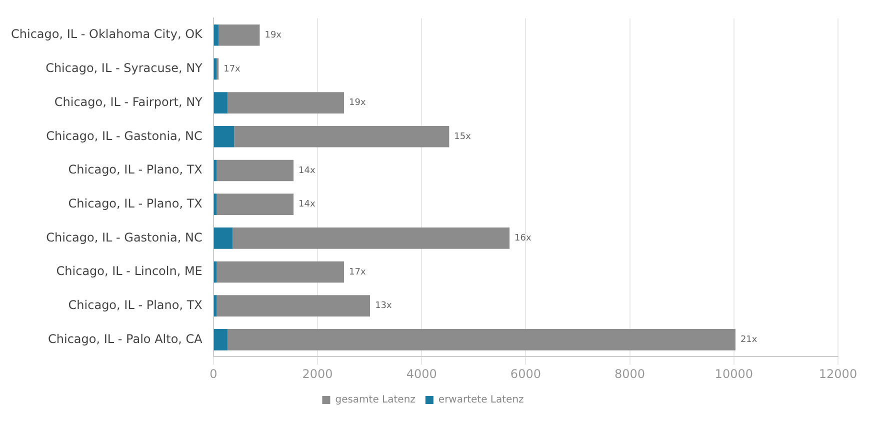 The image size is (876, 423). Describe the element at coordinates (421, 373) in the screenshot. I see `x-tick-label: 4000` at that location.